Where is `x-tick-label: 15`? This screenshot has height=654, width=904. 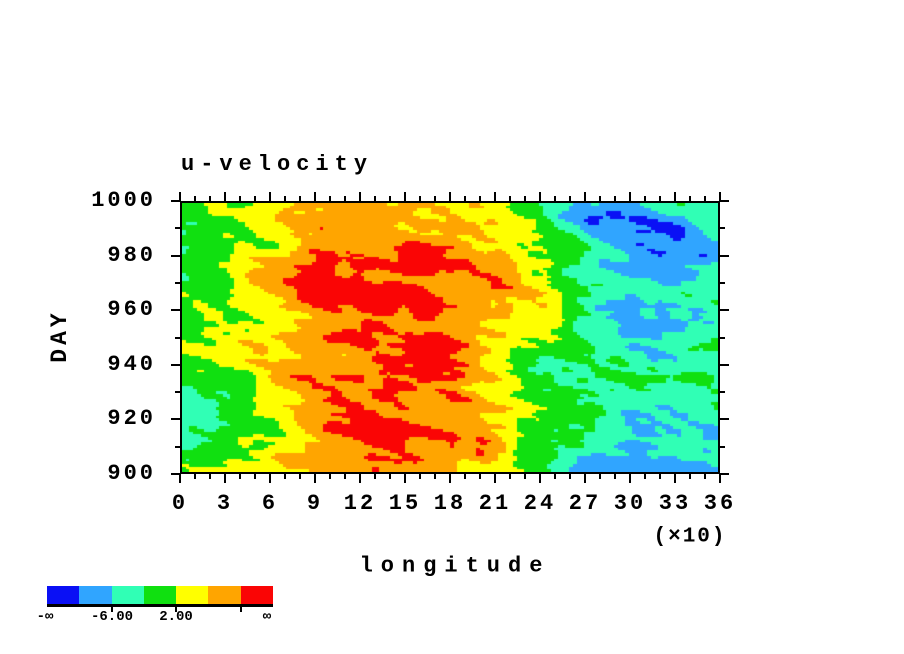 x-tick-label: 15 is located at coordinates (405, 503).